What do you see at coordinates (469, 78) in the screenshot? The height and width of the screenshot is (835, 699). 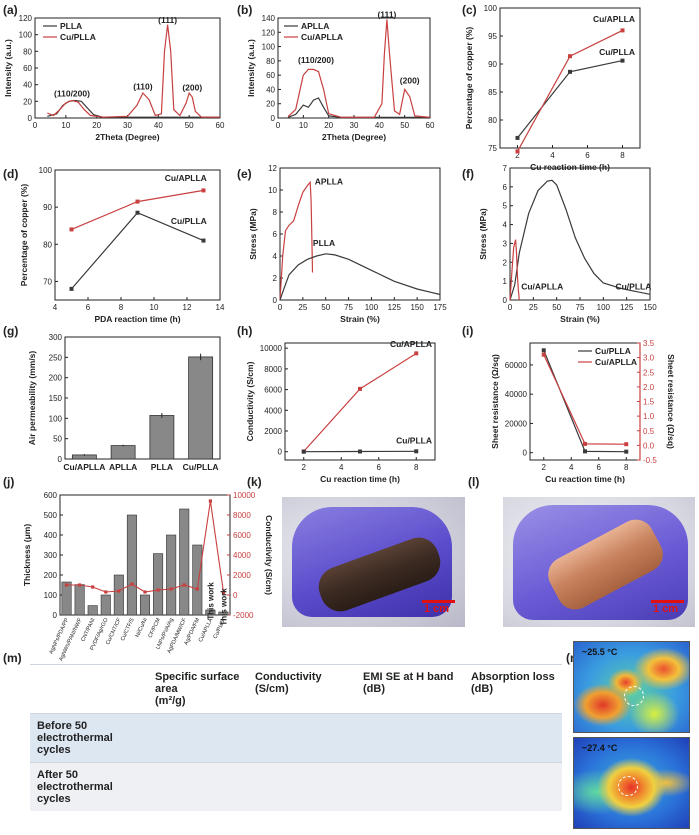 I see `y-axis-label: Percentage of copper (%)` at bounding box center [469, 78].